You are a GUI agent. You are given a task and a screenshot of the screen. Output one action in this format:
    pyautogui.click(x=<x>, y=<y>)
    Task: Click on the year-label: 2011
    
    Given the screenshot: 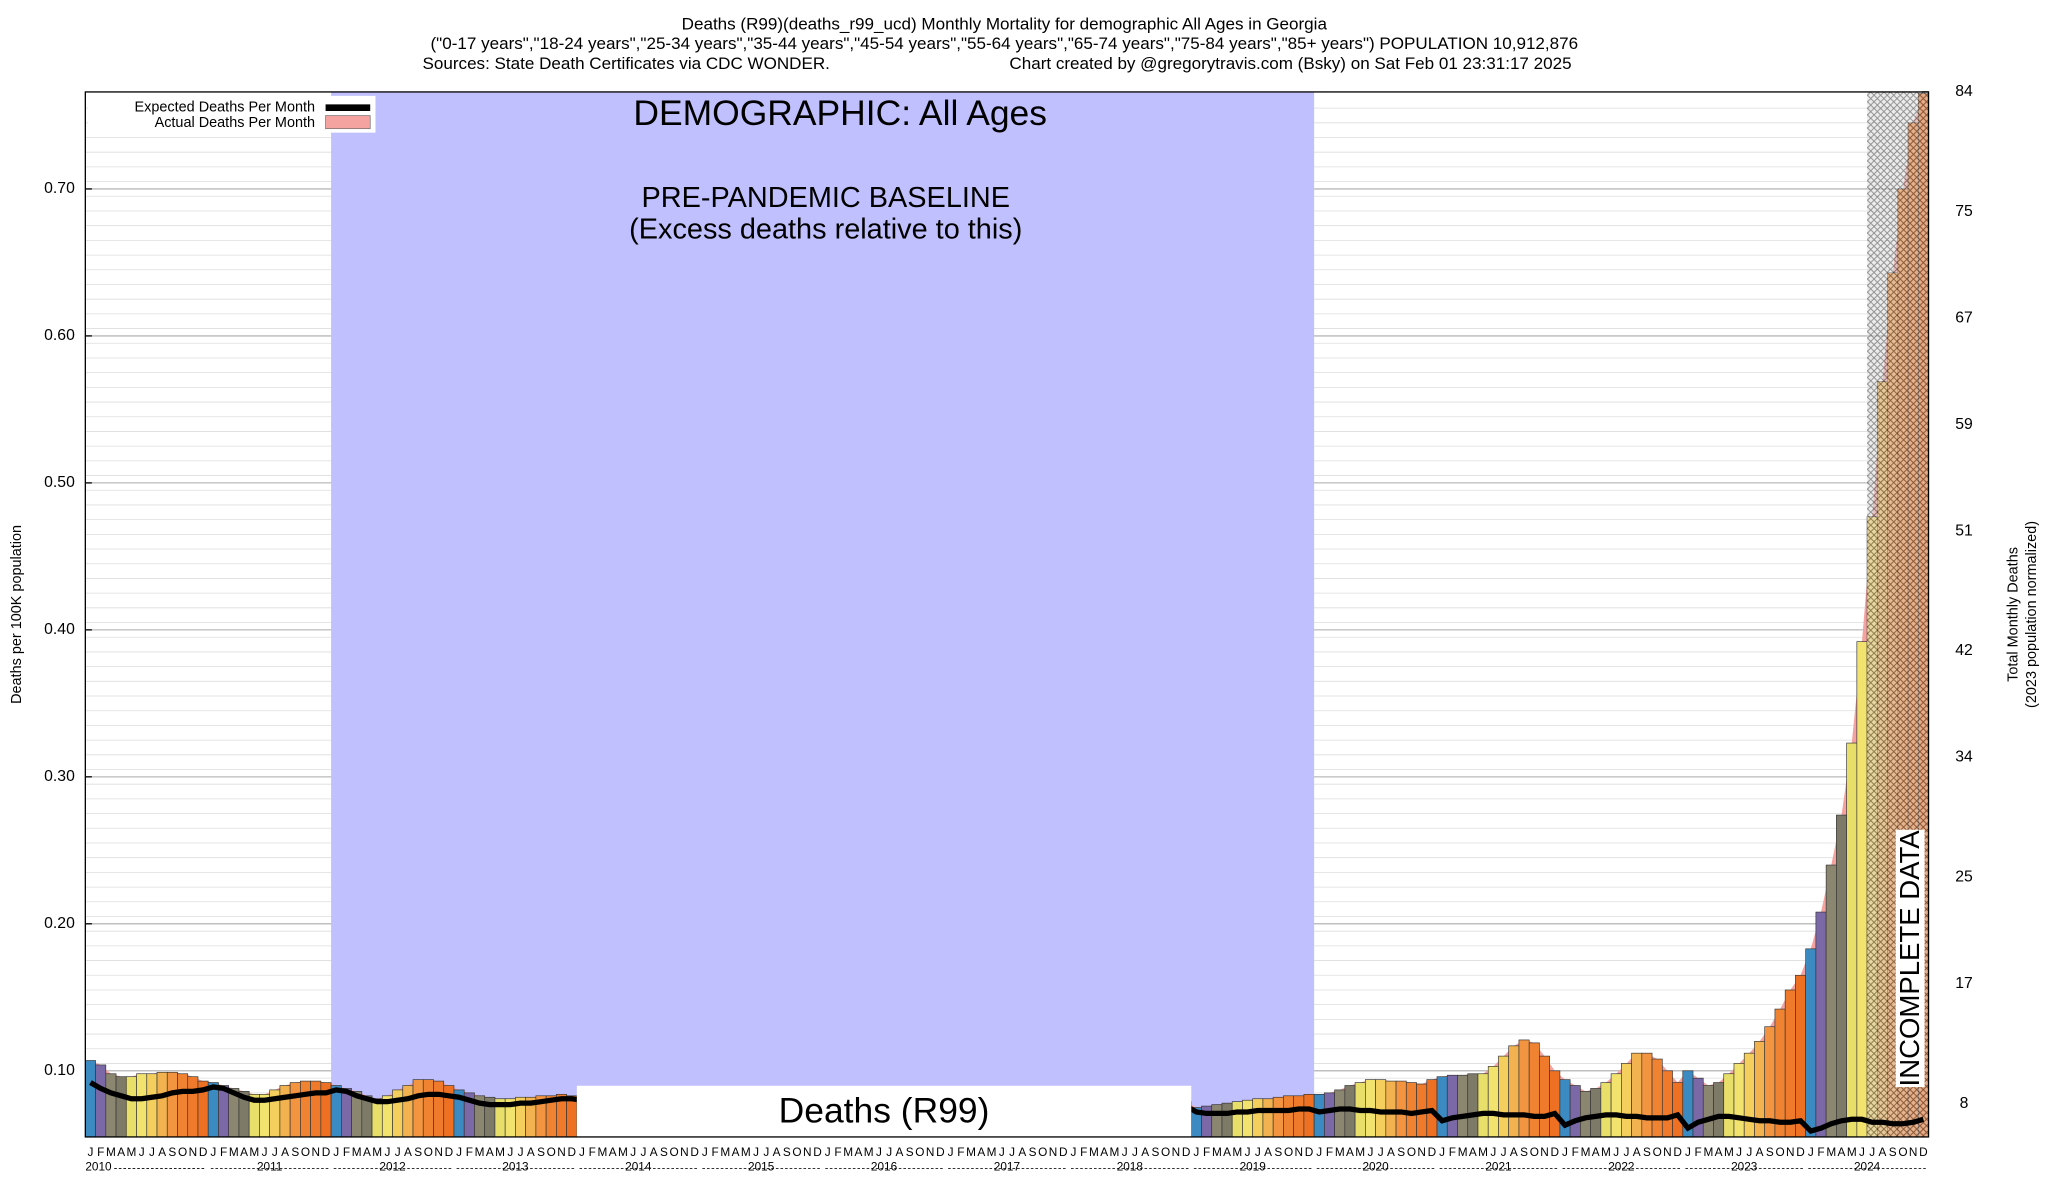 What is the action you would take?
    pyautogui.click(x=269, y=1166)
    